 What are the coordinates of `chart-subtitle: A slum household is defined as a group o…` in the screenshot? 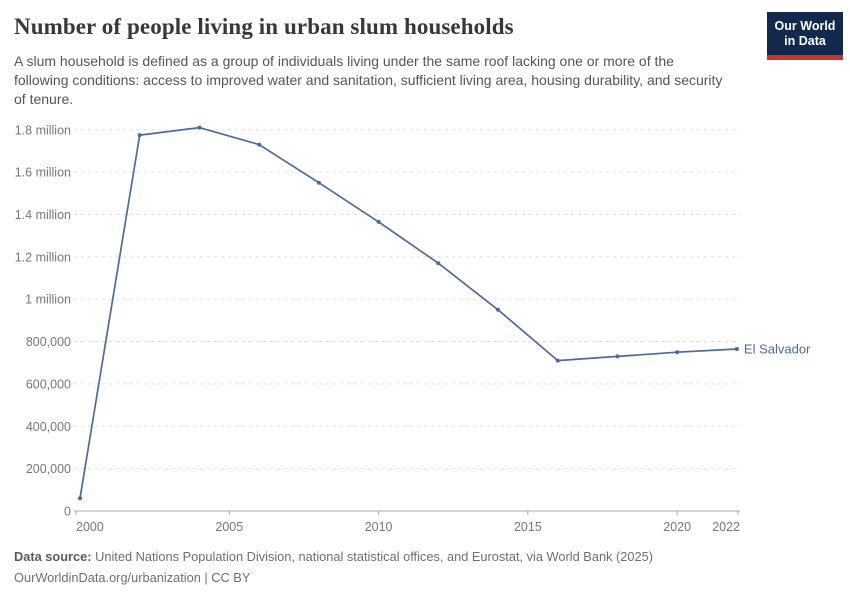 It's located at (368, 80).